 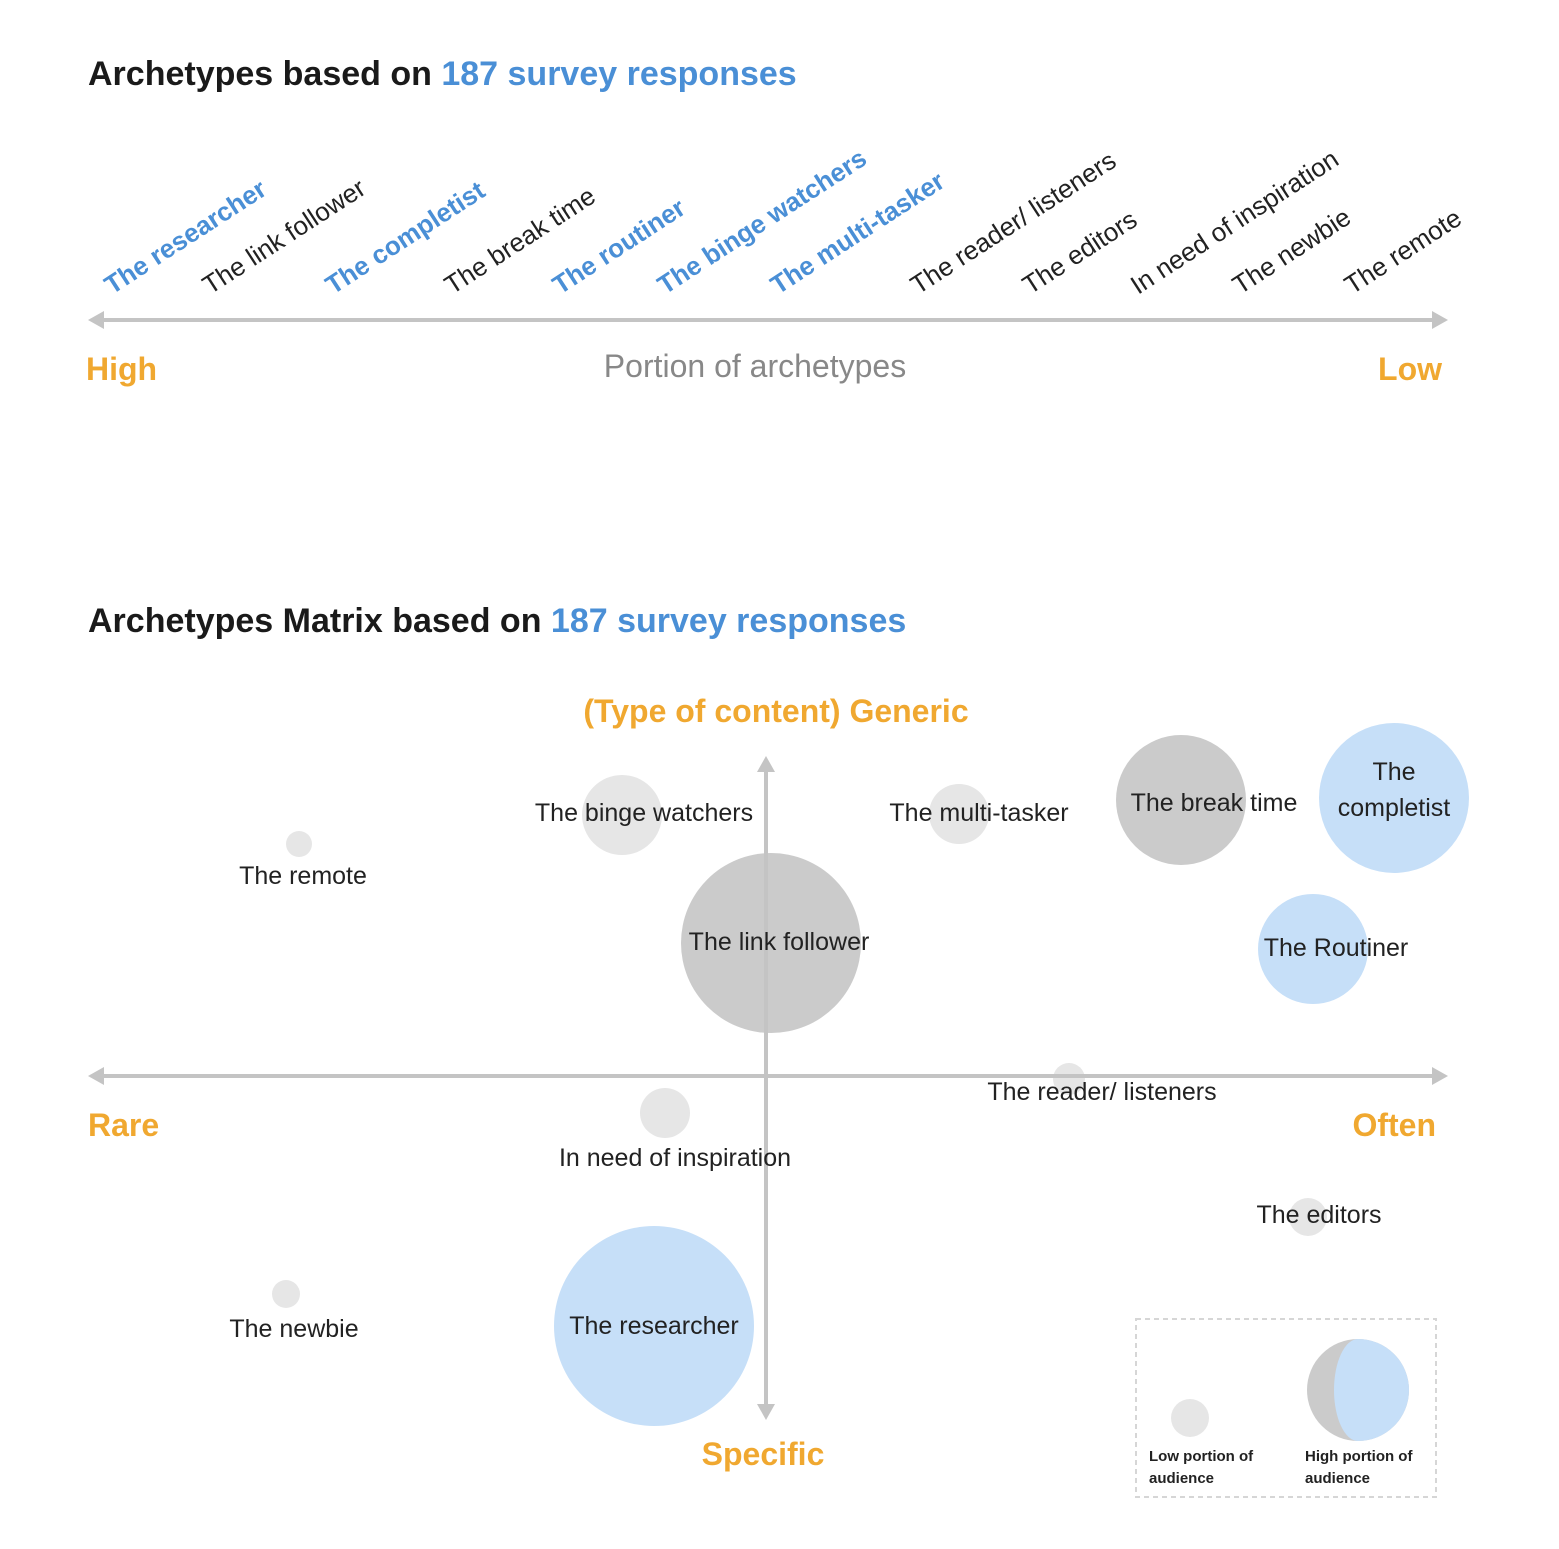 What do you see at coordinates (1403, 251) in the screenshot?
I see `rank-label-the-remote: The remote` at bounding box center [1403, 251].